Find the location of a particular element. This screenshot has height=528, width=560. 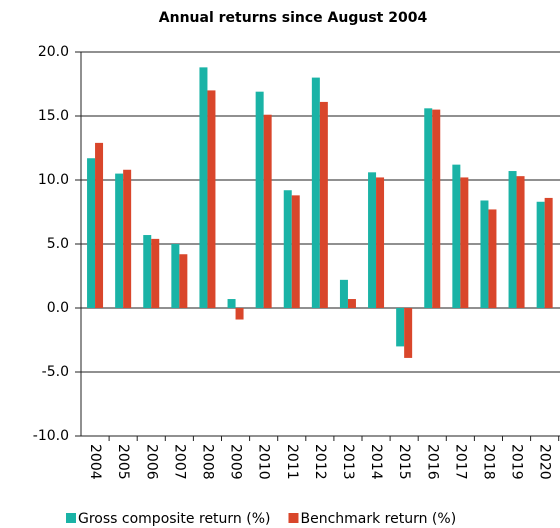

x-tick-label: 2015 is located at coordinates (404, 462).